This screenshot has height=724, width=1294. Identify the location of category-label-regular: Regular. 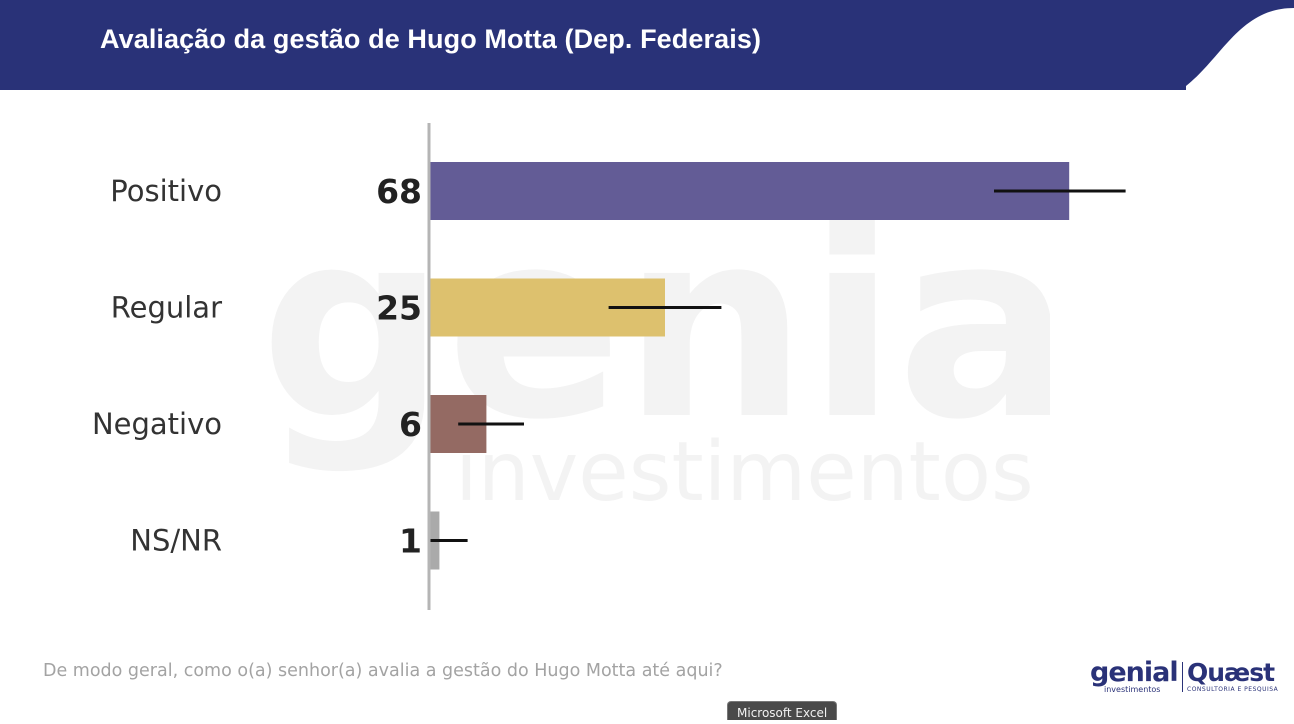
(166, 308).